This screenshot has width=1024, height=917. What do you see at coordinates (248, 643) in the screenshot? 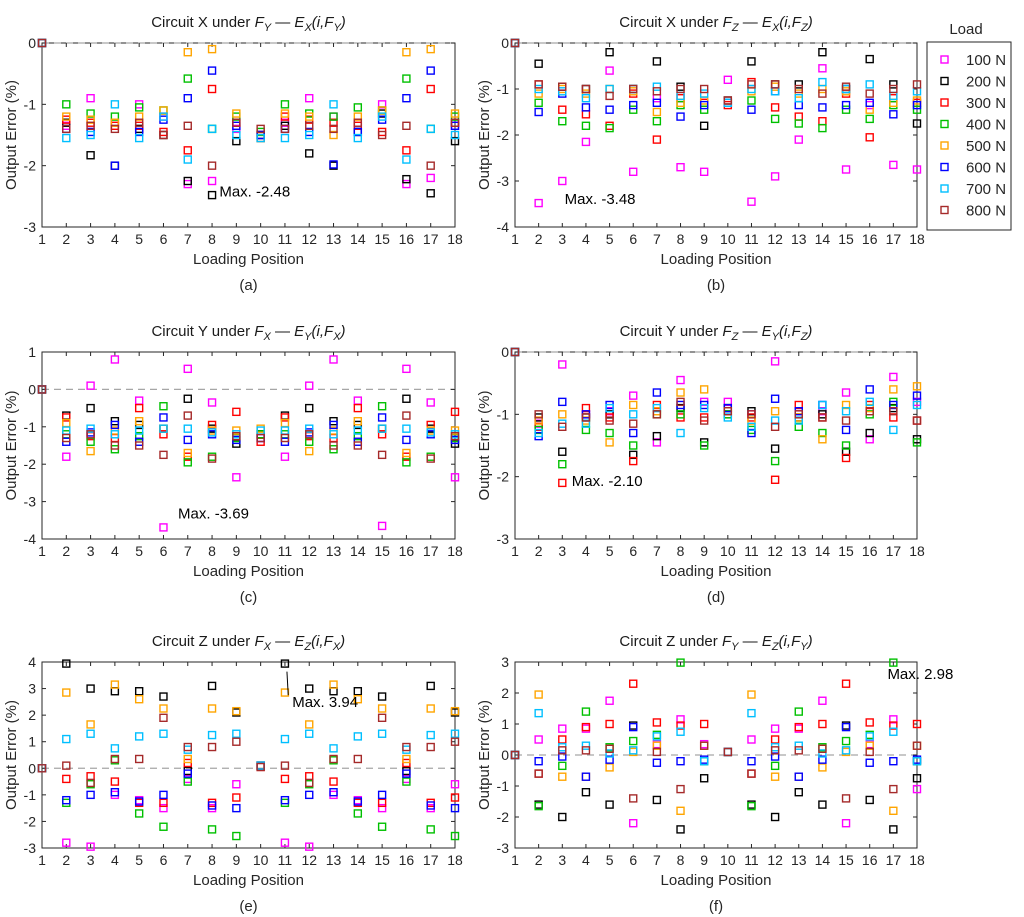
I see `chart-title: Circuit Z under FX — EZ(i,FX)` at bounding box center [248, 643].